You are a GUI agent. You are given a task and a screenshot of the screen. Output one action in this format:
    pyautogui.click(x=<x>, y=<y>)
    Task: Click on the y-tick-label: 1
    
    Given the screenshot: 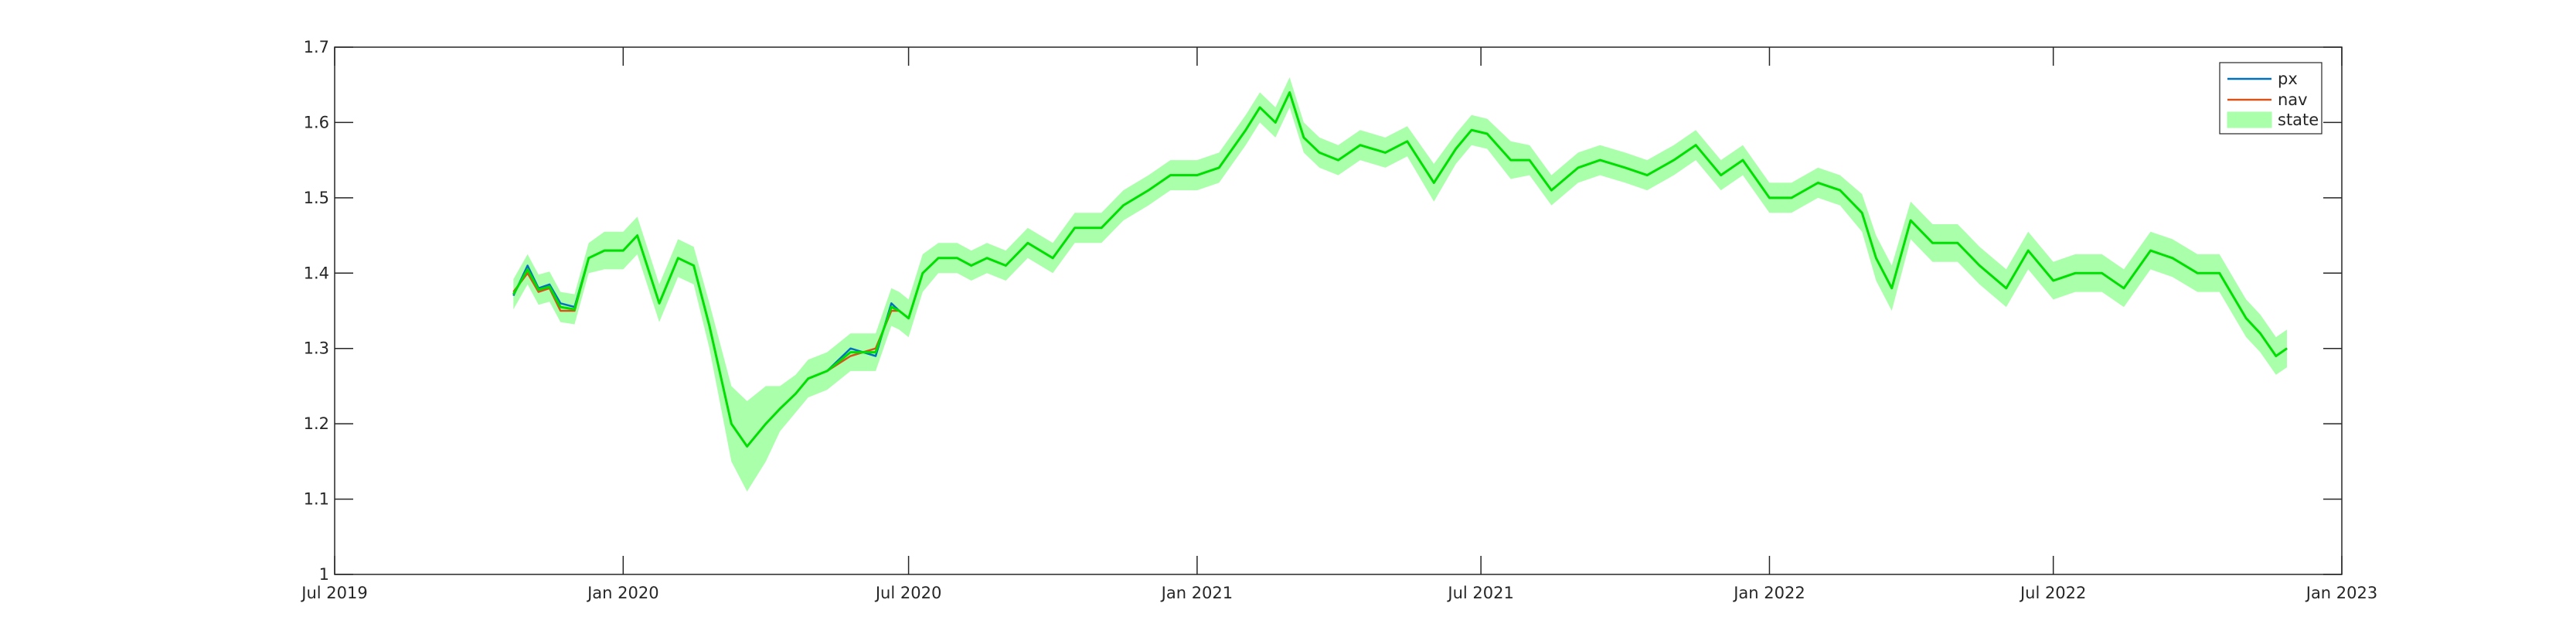 What is the action you would take?
    pyautogui.click(x=324, y=574)
    